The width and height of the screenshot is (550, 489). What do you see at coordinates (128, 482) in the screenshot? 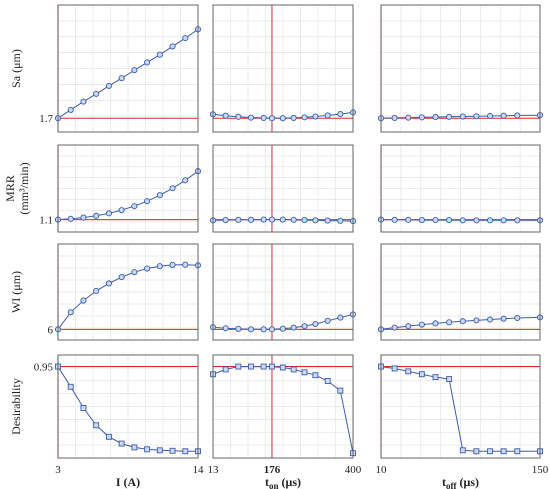
I see `x-axis-label-main: I (A)` at bounding box center [128, 482].